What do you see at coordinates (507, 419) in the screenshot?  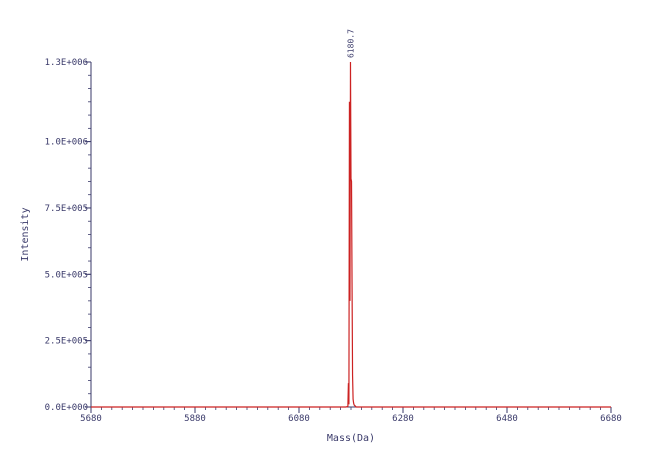 I see `x-tick-label: 6480` at bounding box center [507, 419].